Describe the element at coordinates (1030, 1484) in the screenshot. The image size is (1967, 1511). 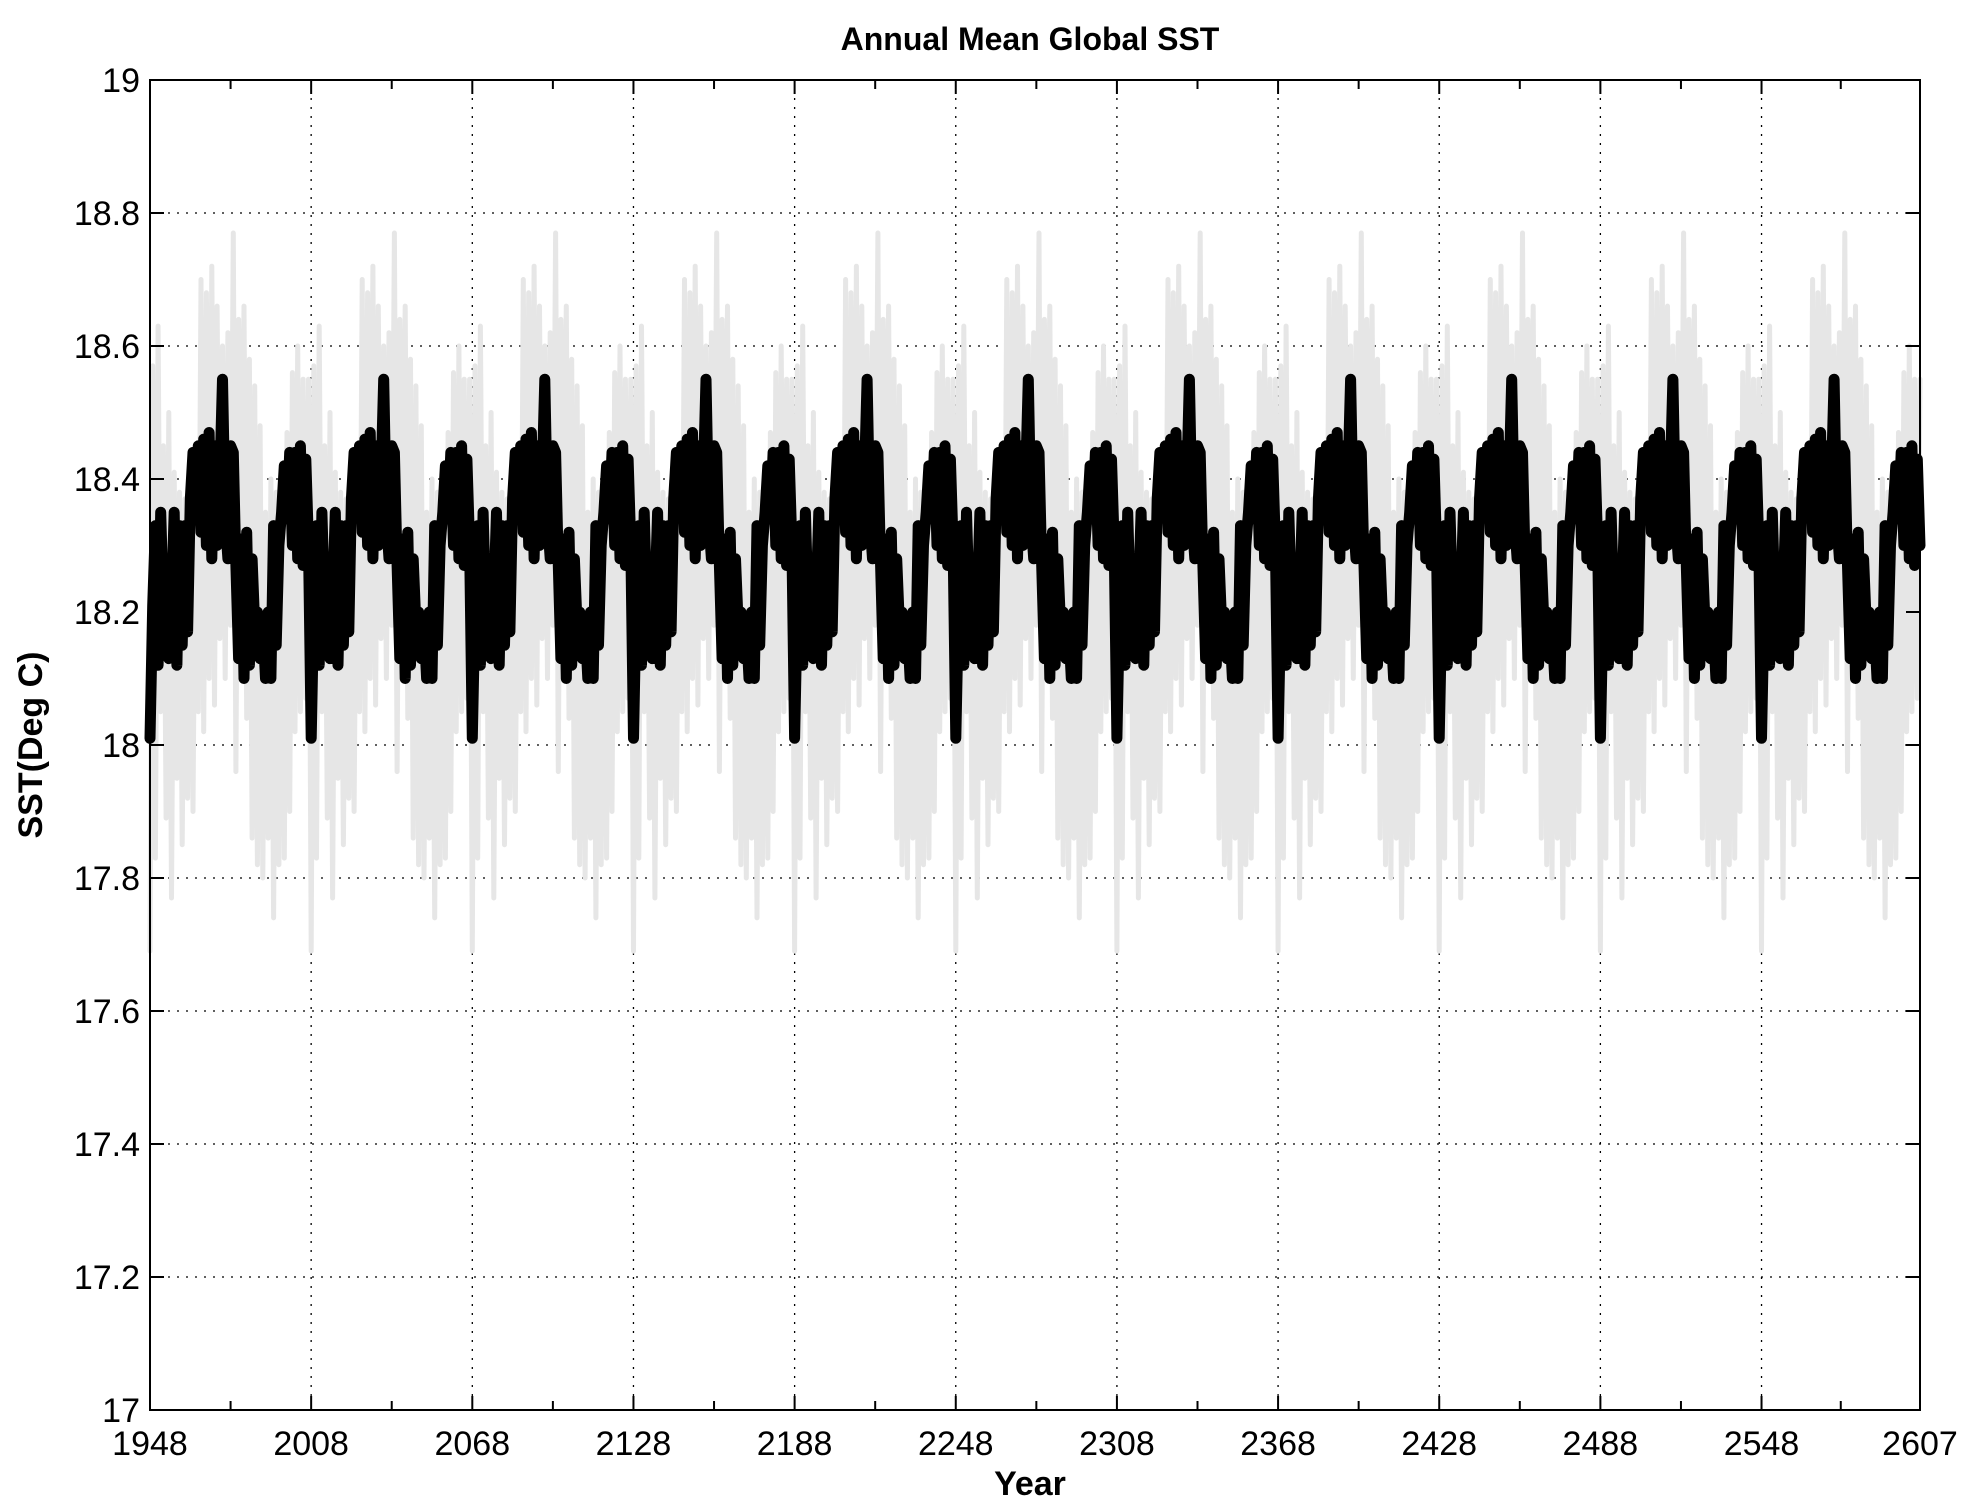
I see `x-axis-title: Year` at that location.